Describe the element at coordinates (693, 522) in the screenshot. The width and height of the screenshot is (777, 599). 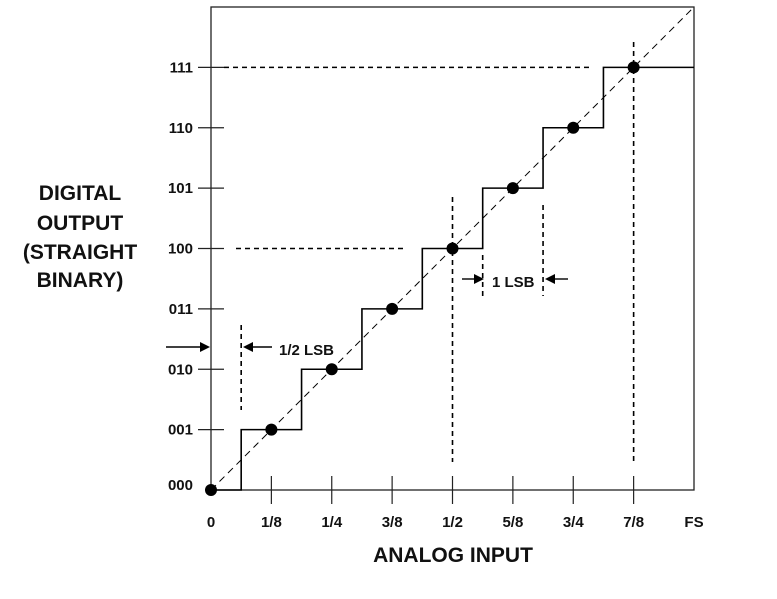
I see `x-tick-label-8: FS` at that location.